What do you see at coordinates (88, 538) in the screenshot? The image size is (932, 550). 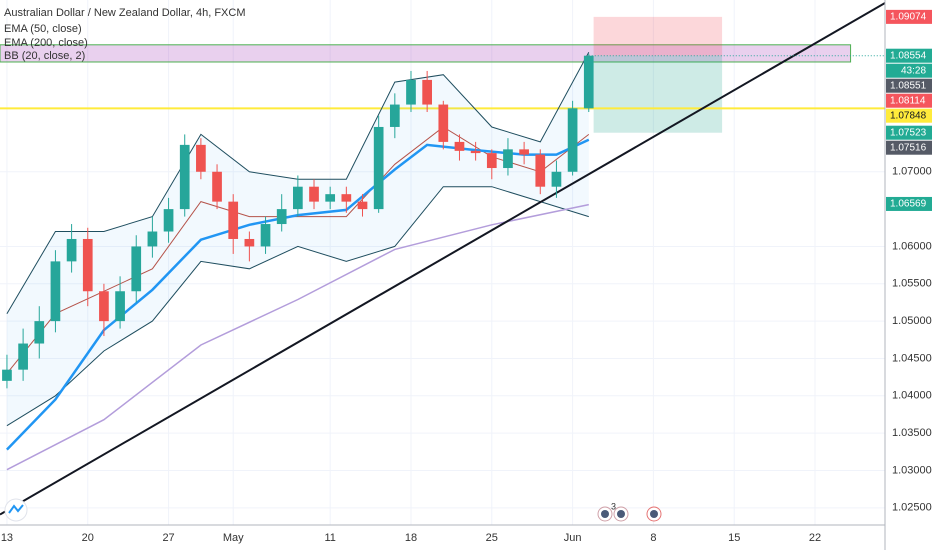 I see `x-tick-label: 20` at bounding box center [88, 538].